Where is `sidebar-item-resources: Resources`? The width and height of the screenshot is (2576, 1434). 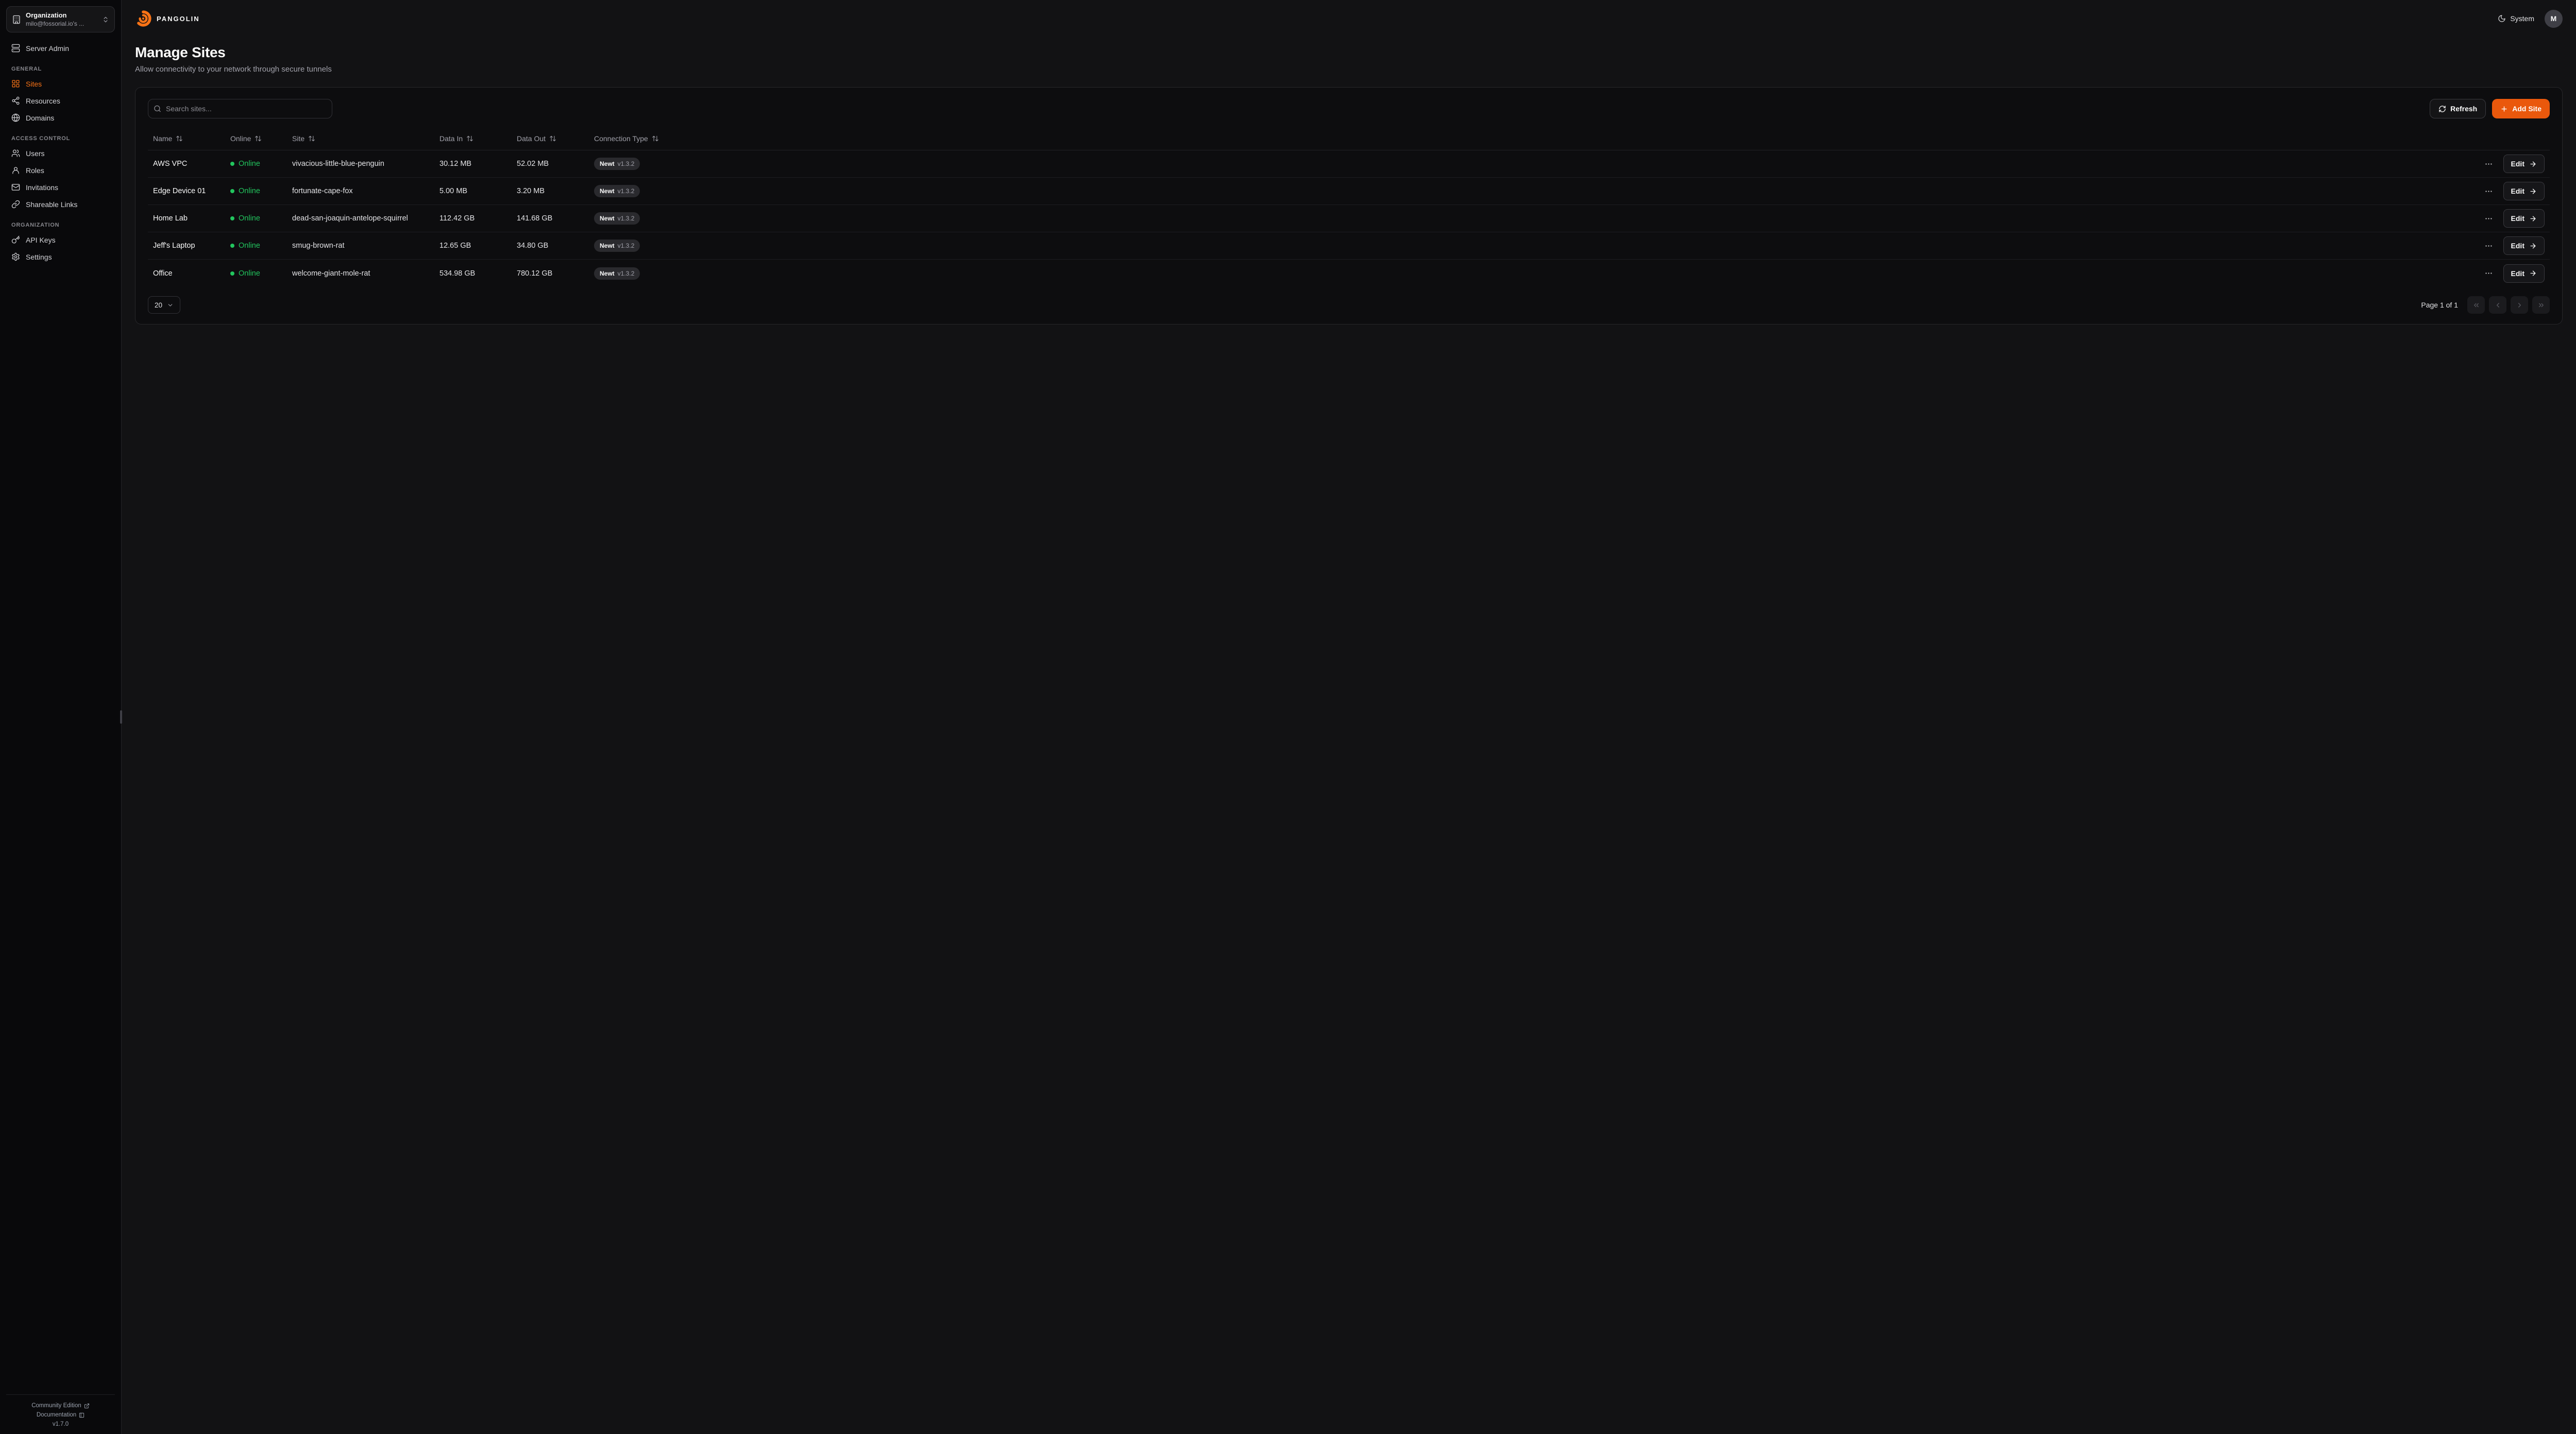
sidebar-item-resources: Resources is located at coordinates (60, 100).